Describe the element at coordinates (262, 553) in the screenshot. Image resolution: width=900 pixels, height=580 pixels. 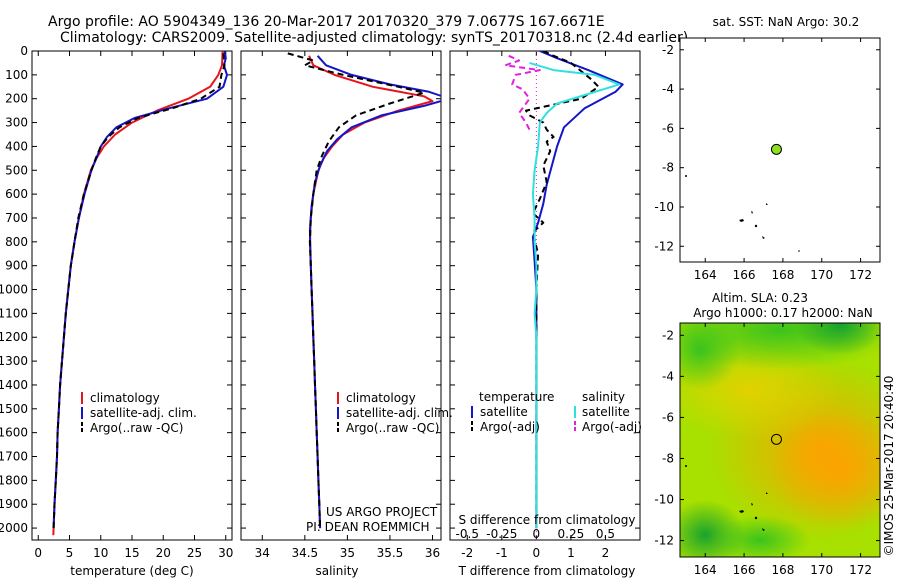
I see `x-tick-label: 34` at that location.